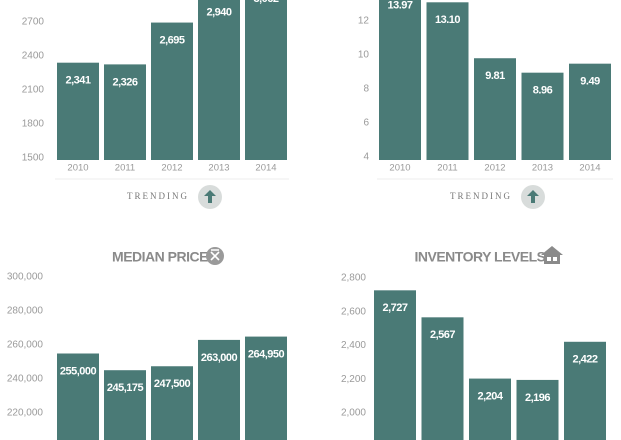  Describe the element at coordinates (33, 56) in the screenshot. I see `y-tick-label: 2400` at that location.